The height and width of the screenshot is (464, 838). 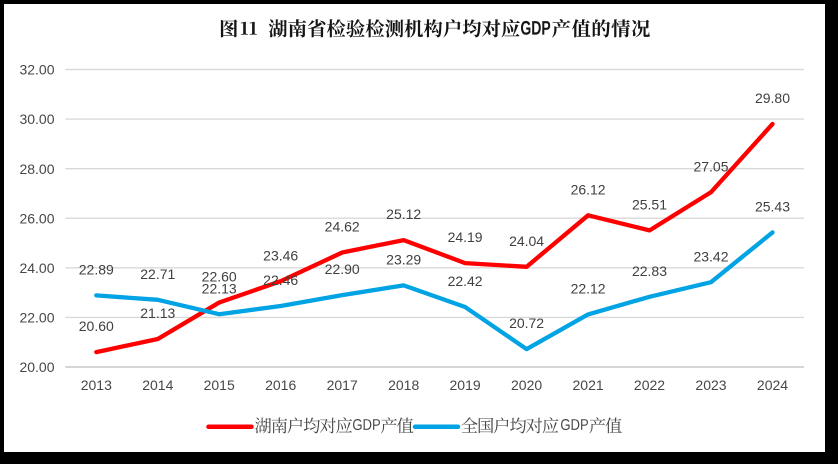 I want to click on svg-text: 25.12, so click(x=403, y=214).